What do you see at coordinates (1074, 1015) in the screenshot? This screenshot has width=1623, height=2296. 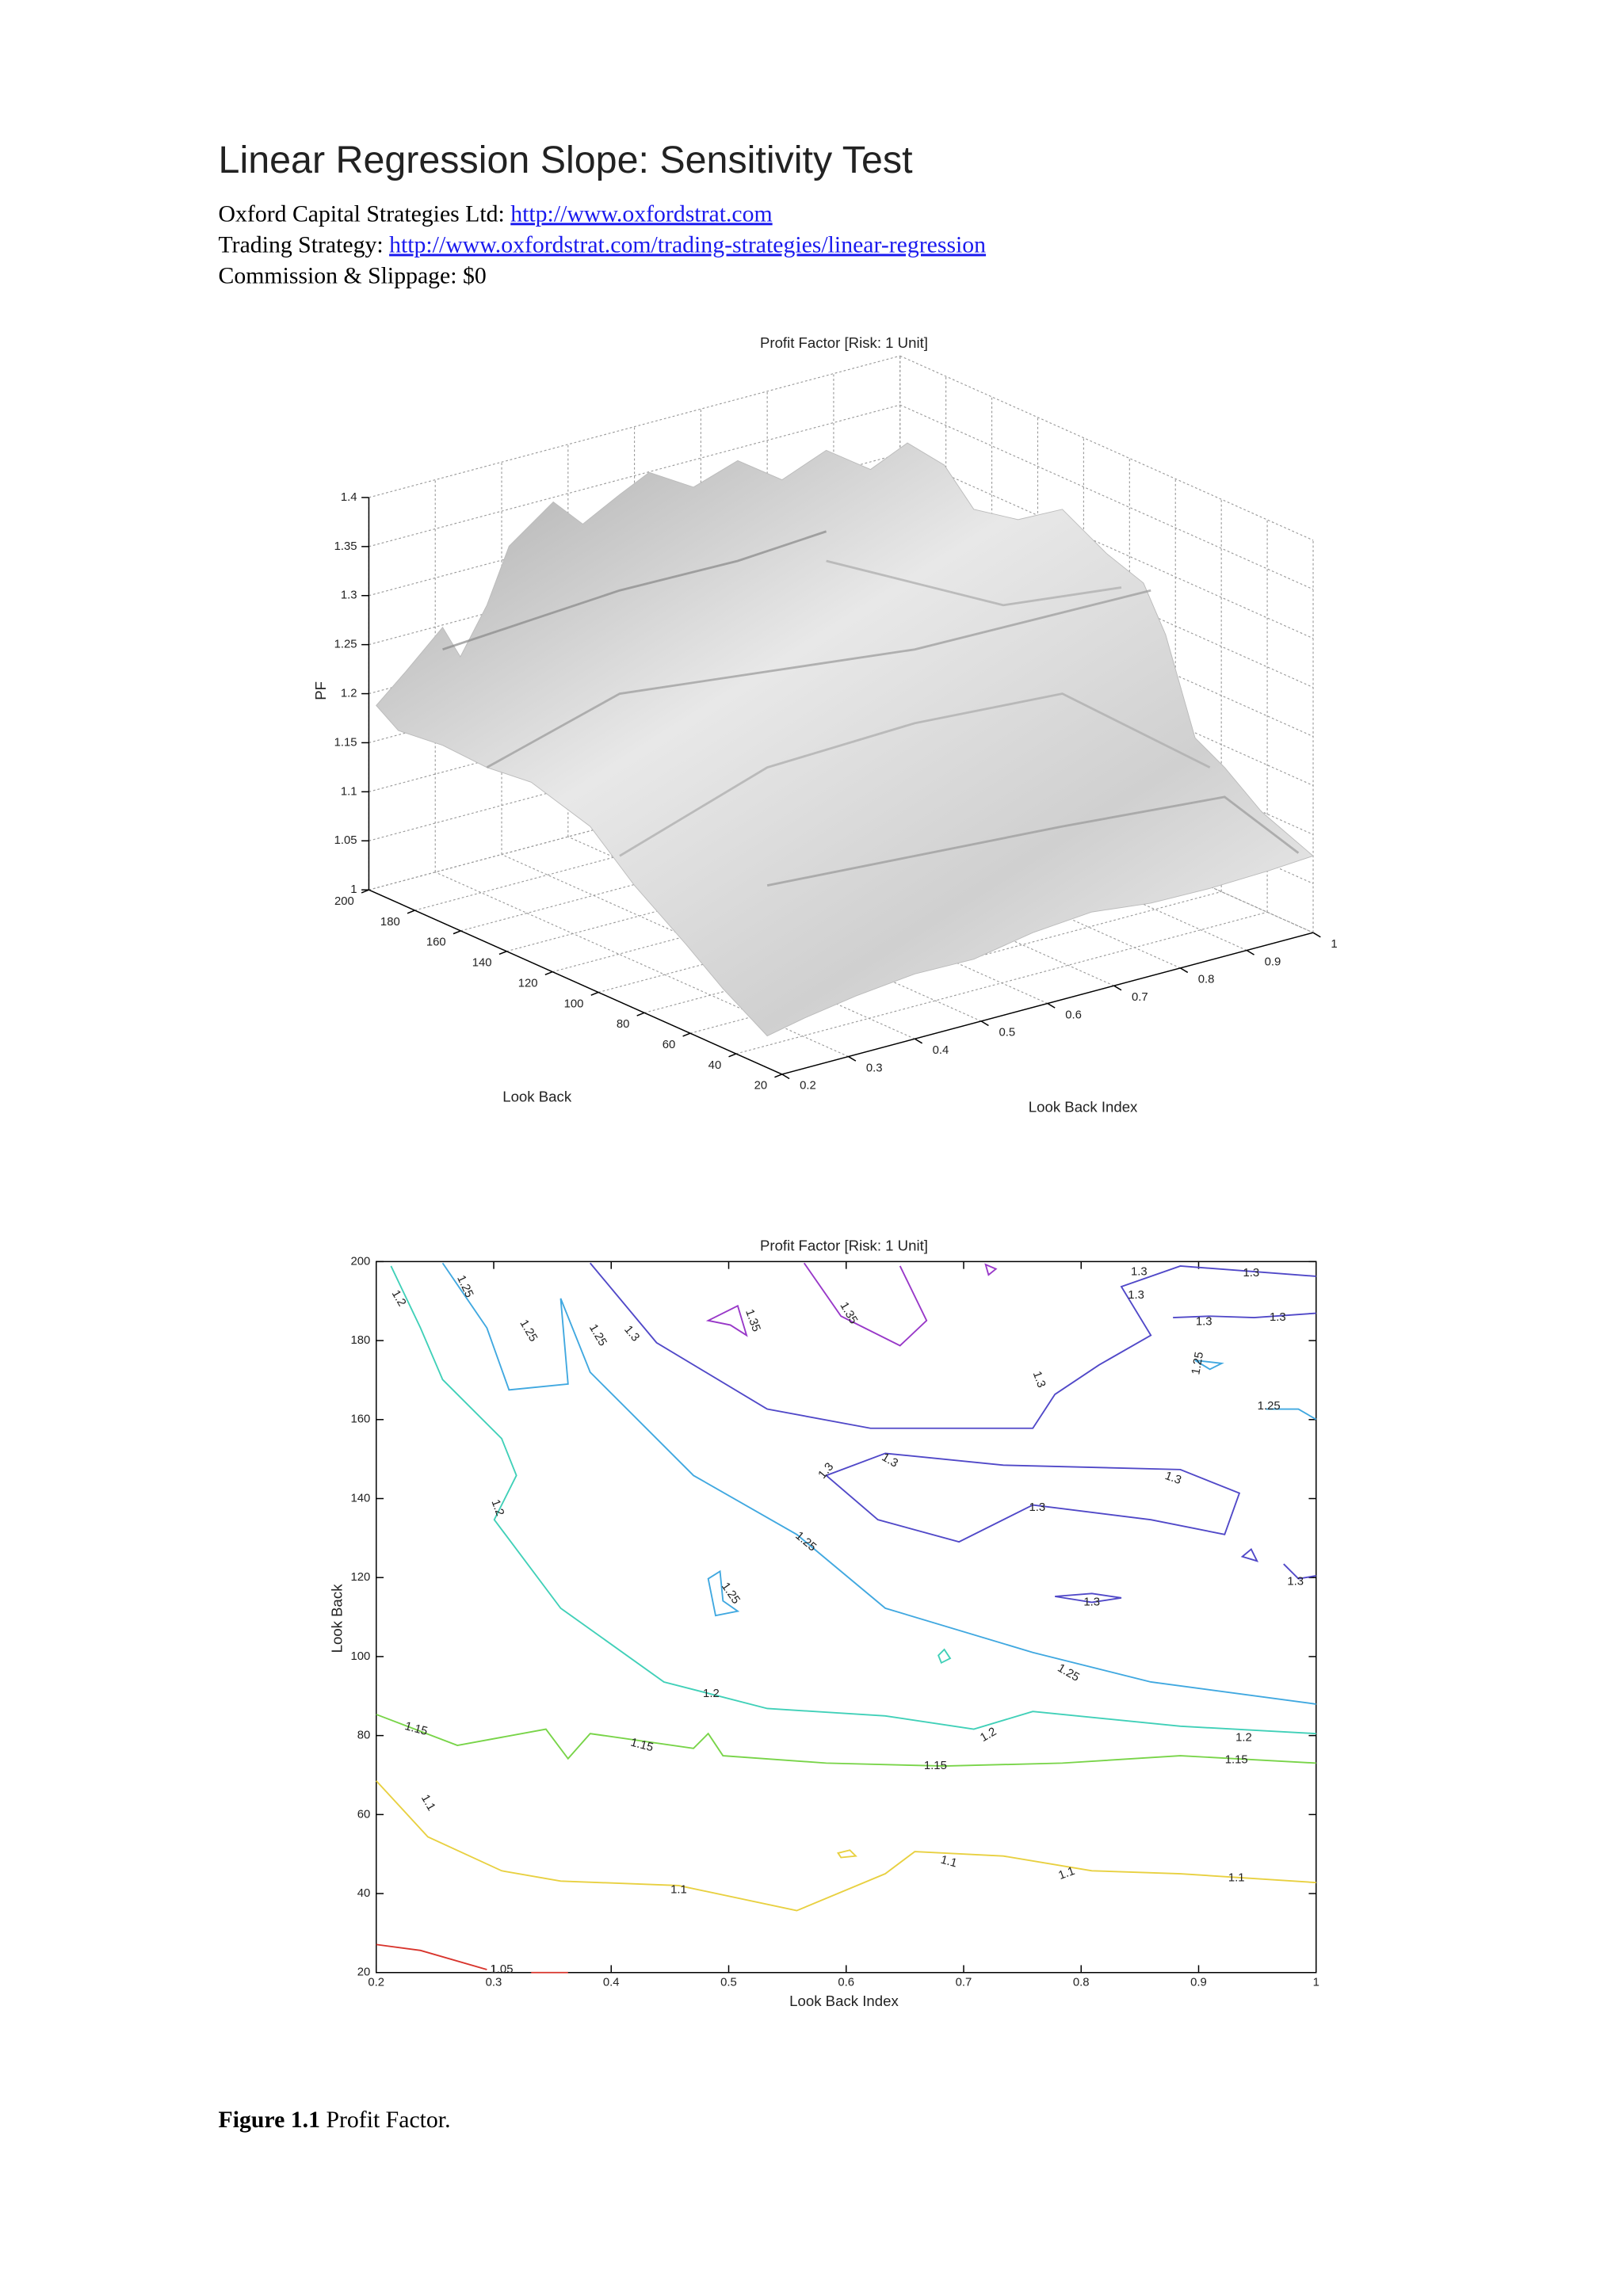 I see `x-tick-label: 0.6` at bounding box center [1074, 1015].